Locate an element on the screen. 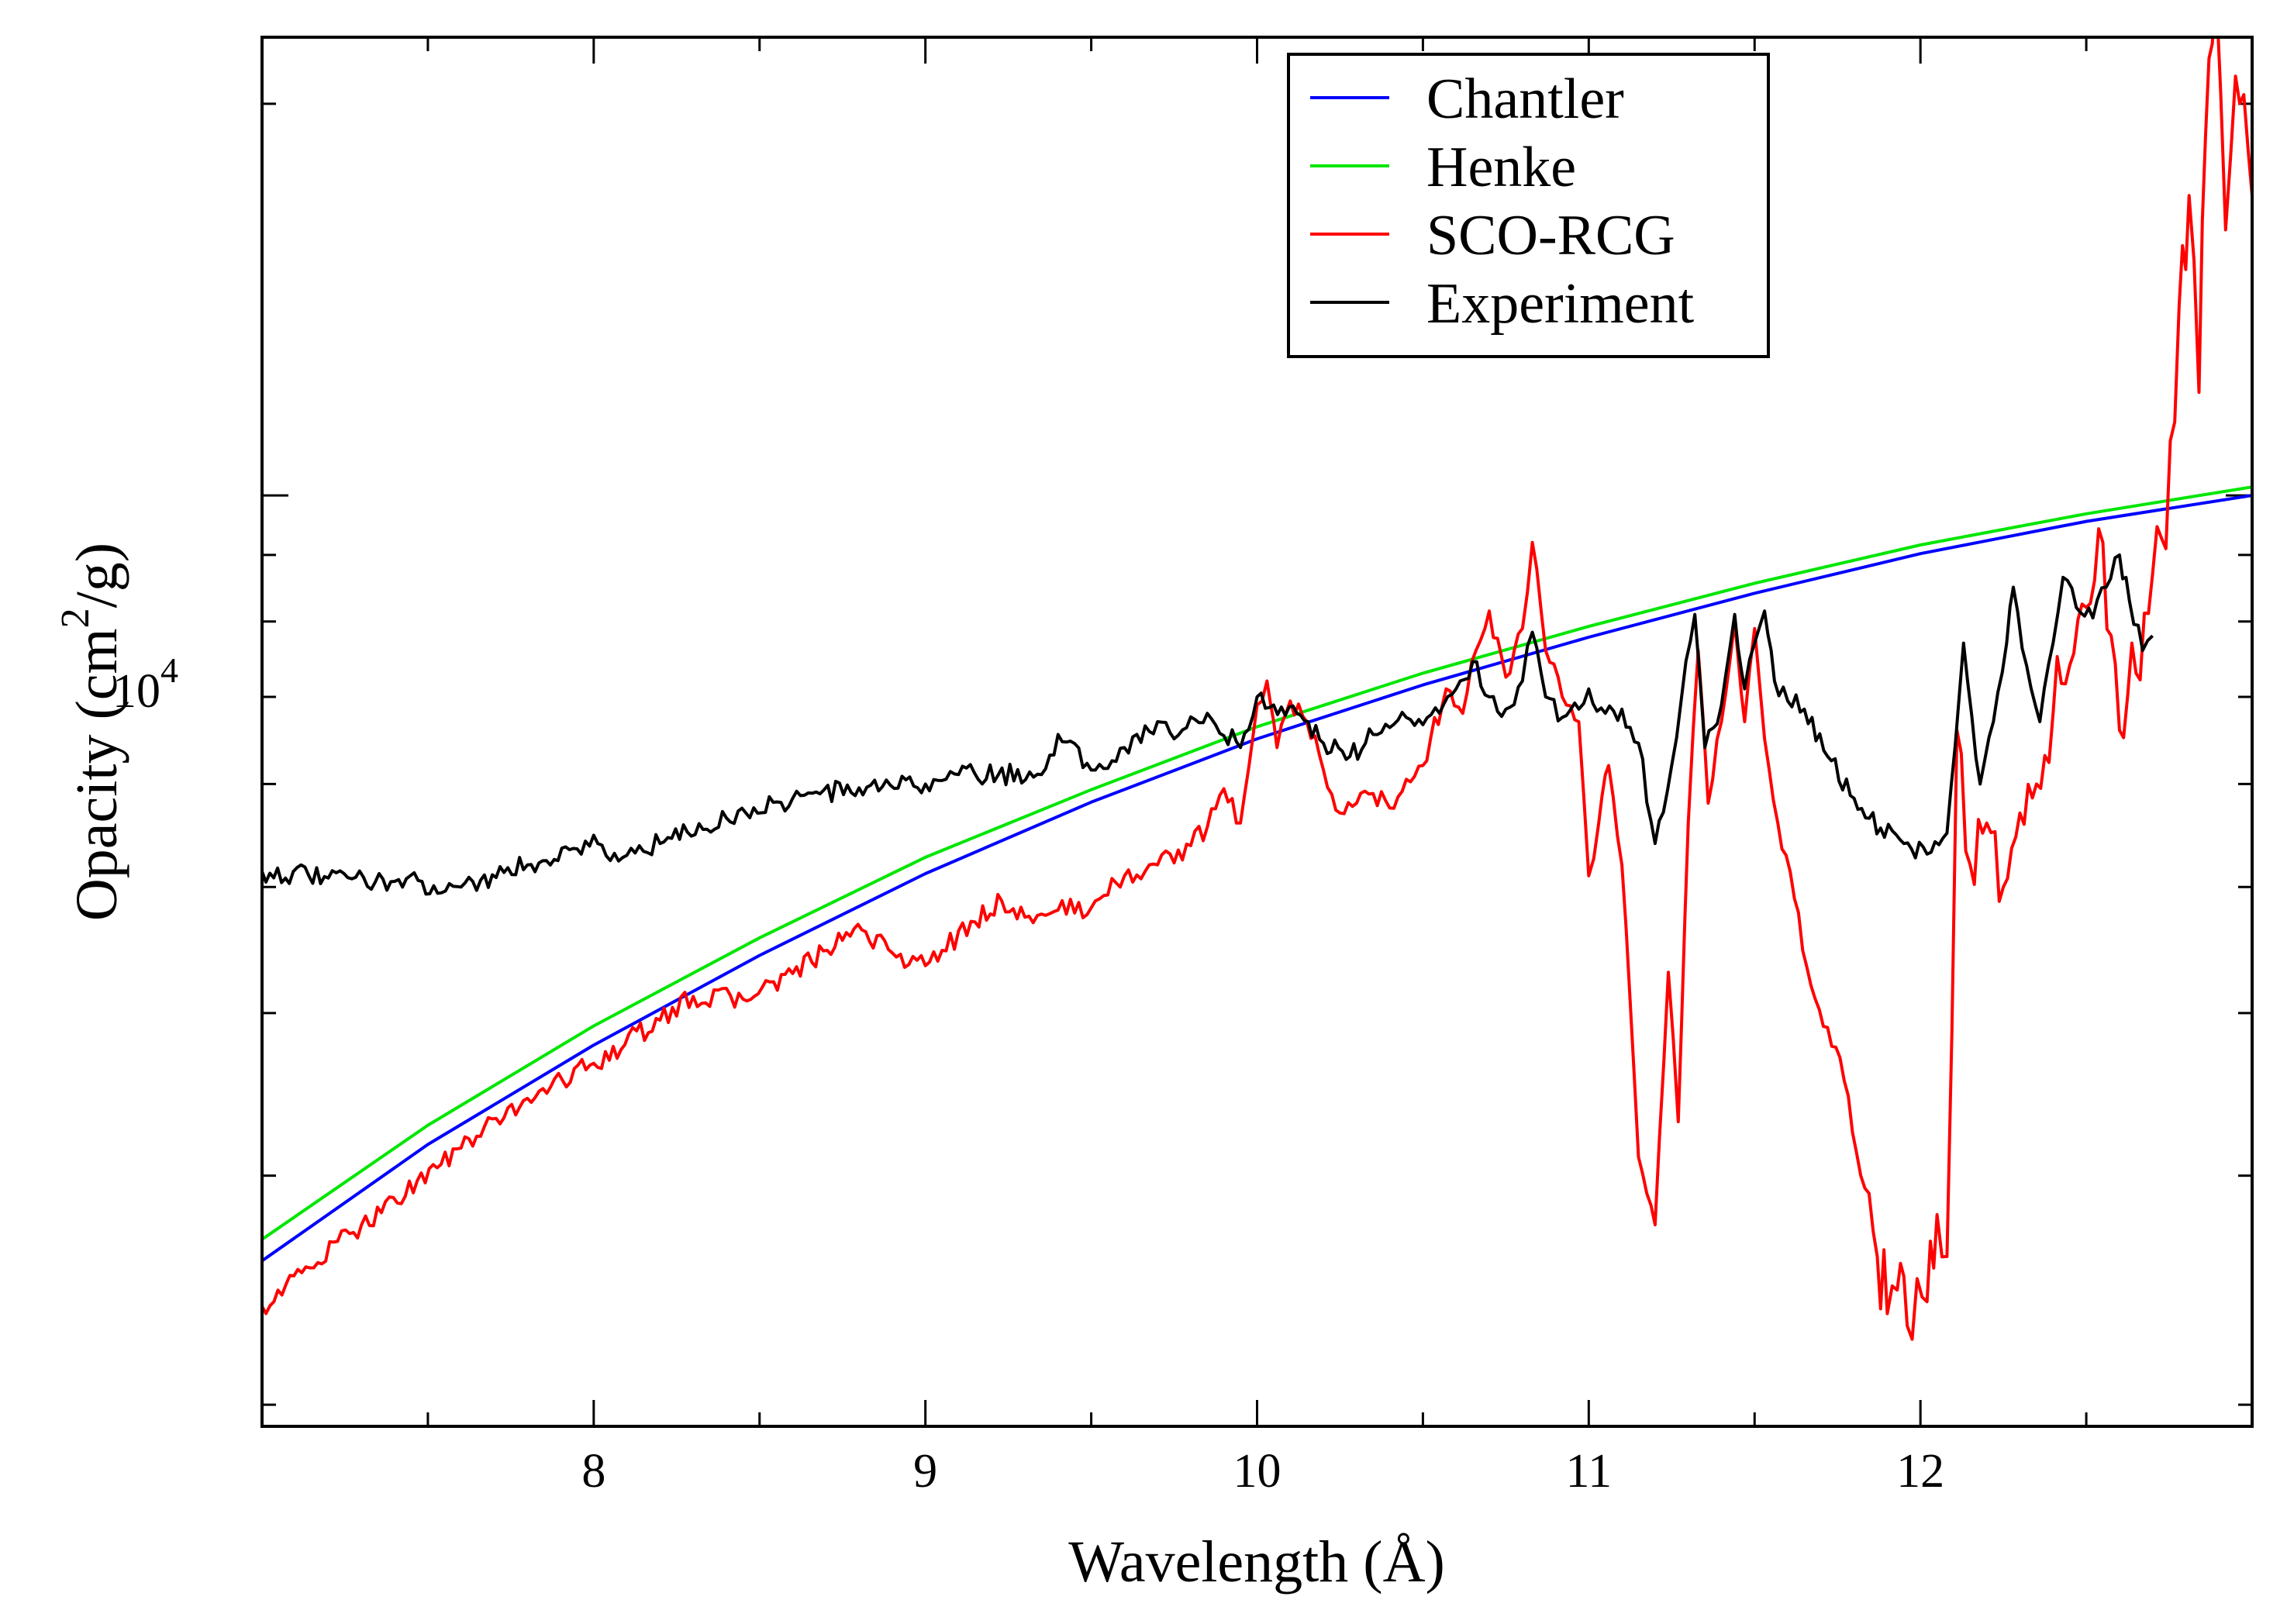  tick-label-layer: 8 9 10 11 12 is located at coordinates (1262, 1471).